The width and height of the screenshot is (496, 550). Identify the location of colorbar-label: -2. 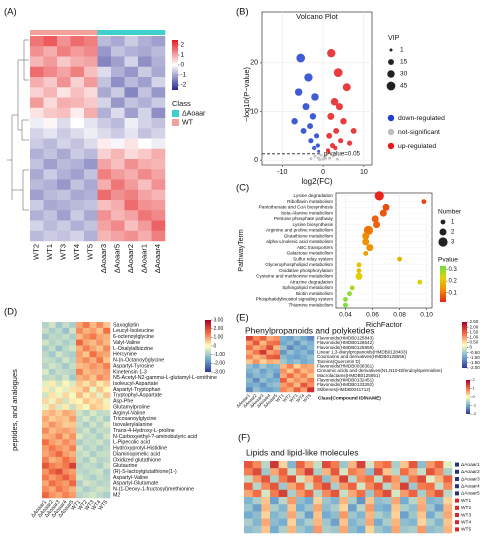
(184, 85).